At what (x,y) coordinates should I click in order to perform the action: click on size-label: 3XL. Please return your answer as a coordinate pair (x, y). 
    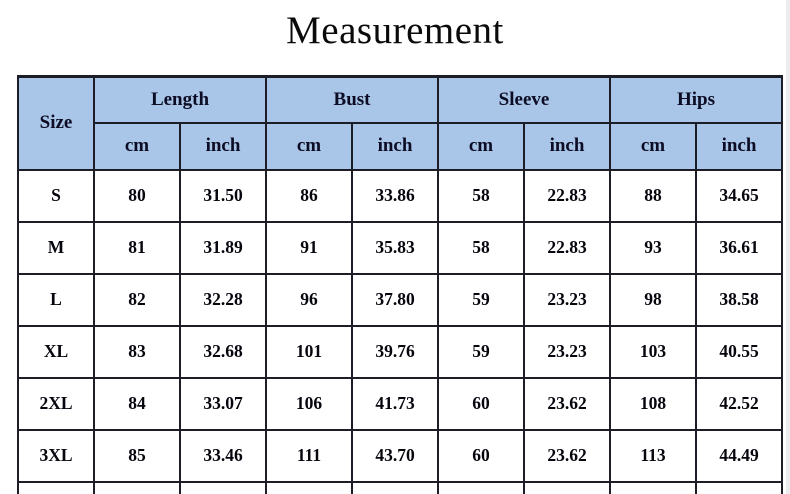
    Looking at the image, I should click on (56, 455).